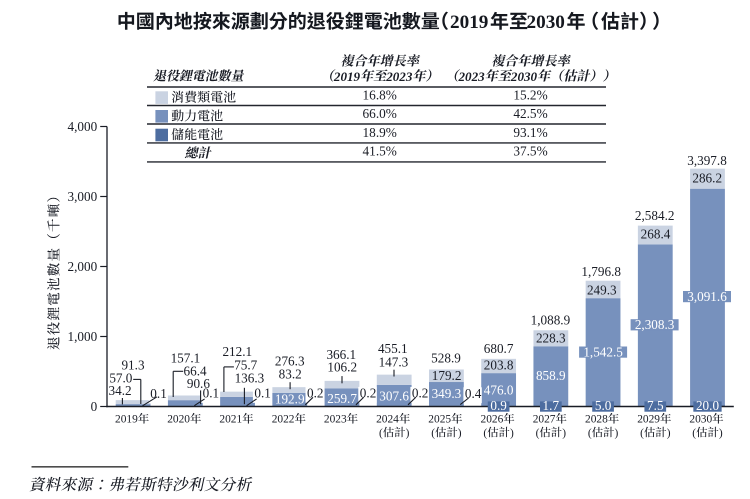 The image size is (750, 499). What do you see at coordinates (530, 113) in the screenshot?
I see `svg-text: 42.5%` at bounding box center [530, 113].